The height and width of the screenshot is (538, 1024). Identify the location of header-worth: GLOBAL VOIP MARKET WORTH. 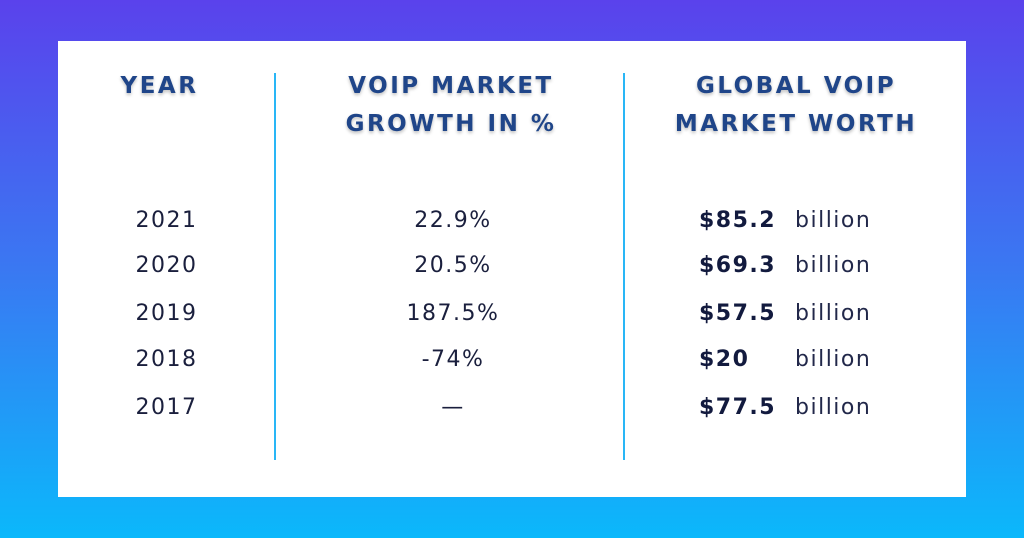
(796, 105).